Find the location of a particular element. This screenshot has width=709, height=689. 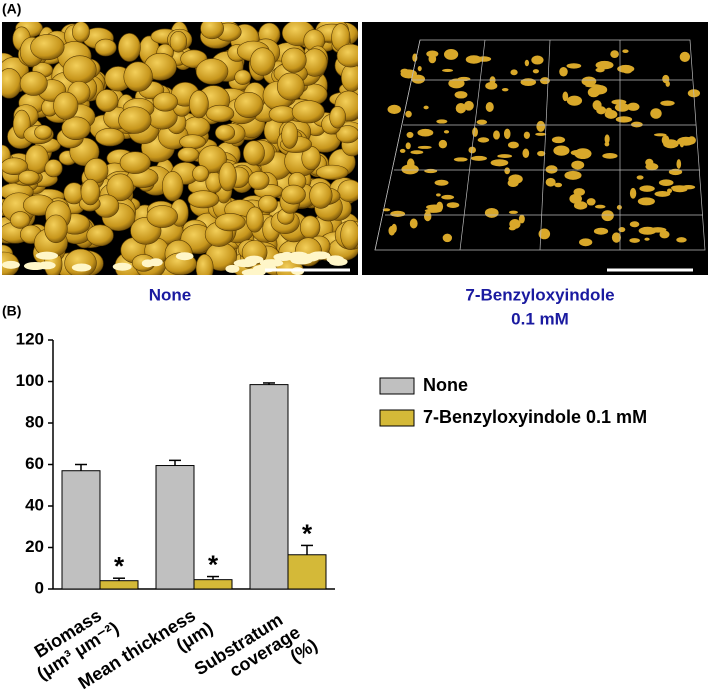

legend-label: 7-Benzyloxyindole 0.1 mM is located at coordinates (535, 417).